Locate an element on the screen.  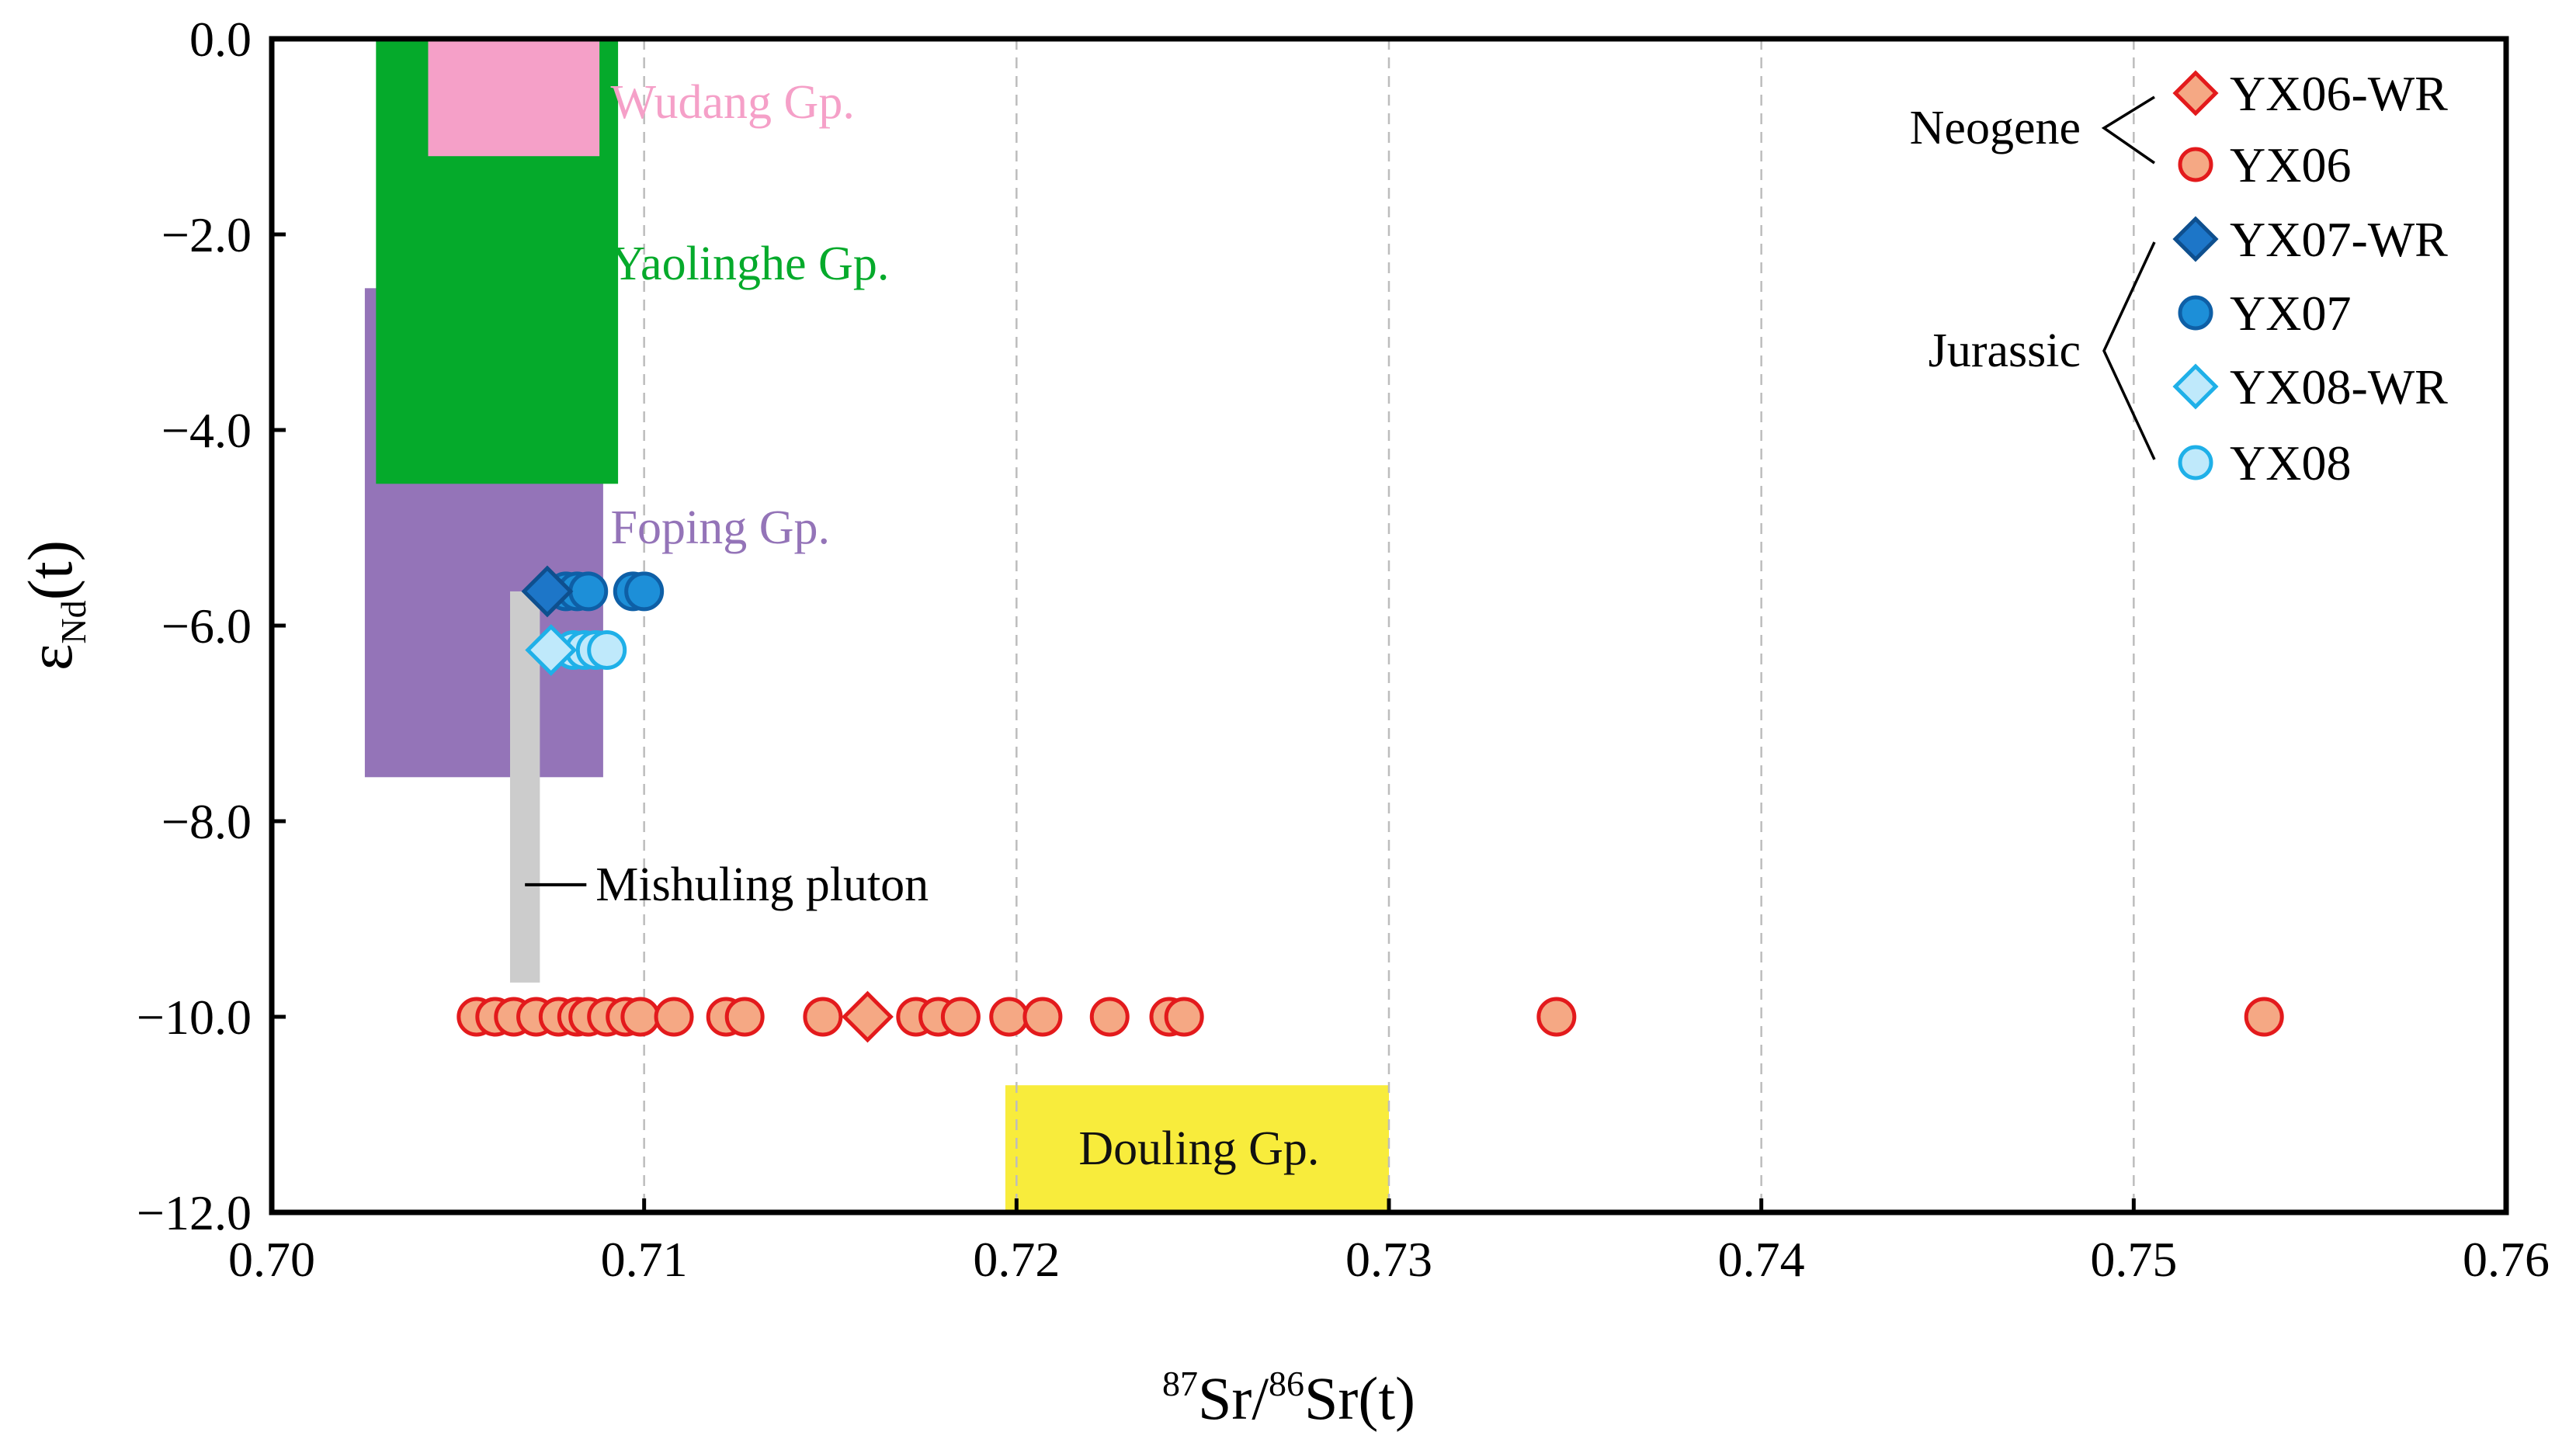
x-tick-label: 0.71 is located at coordinates (644, 1259).